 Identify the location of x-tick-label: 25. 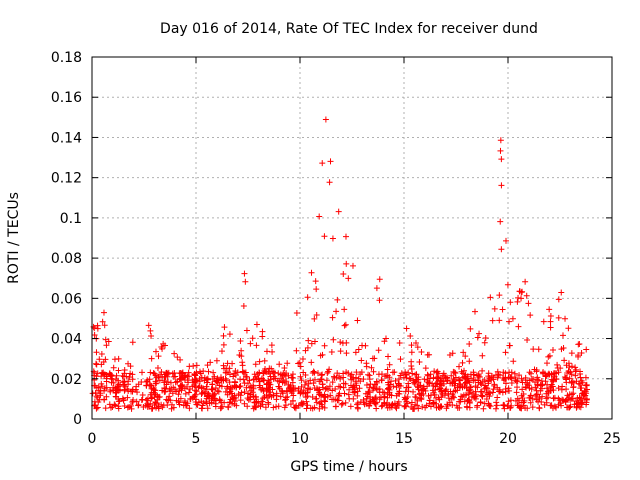
(612, 439).